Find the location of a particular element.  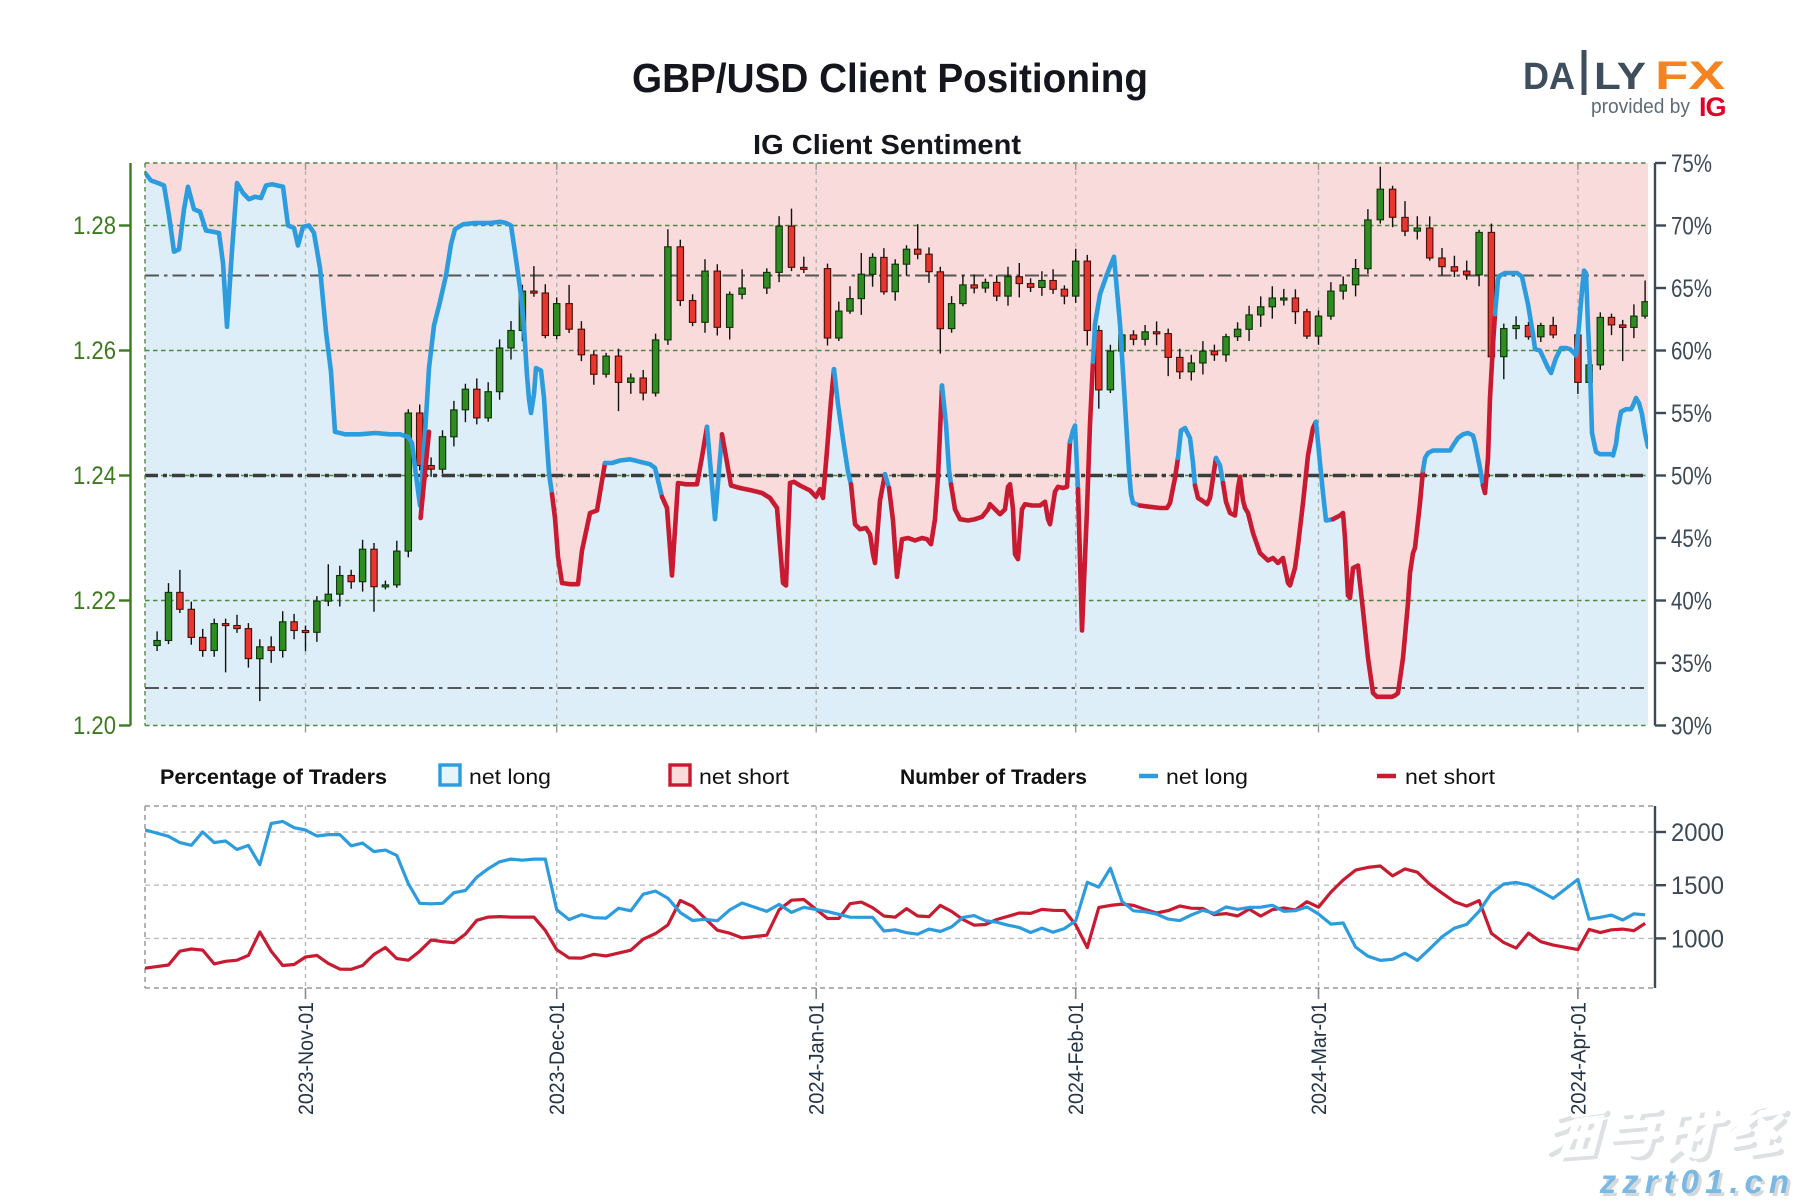

svg-text: 40% is located at coordinates (1691, 602).